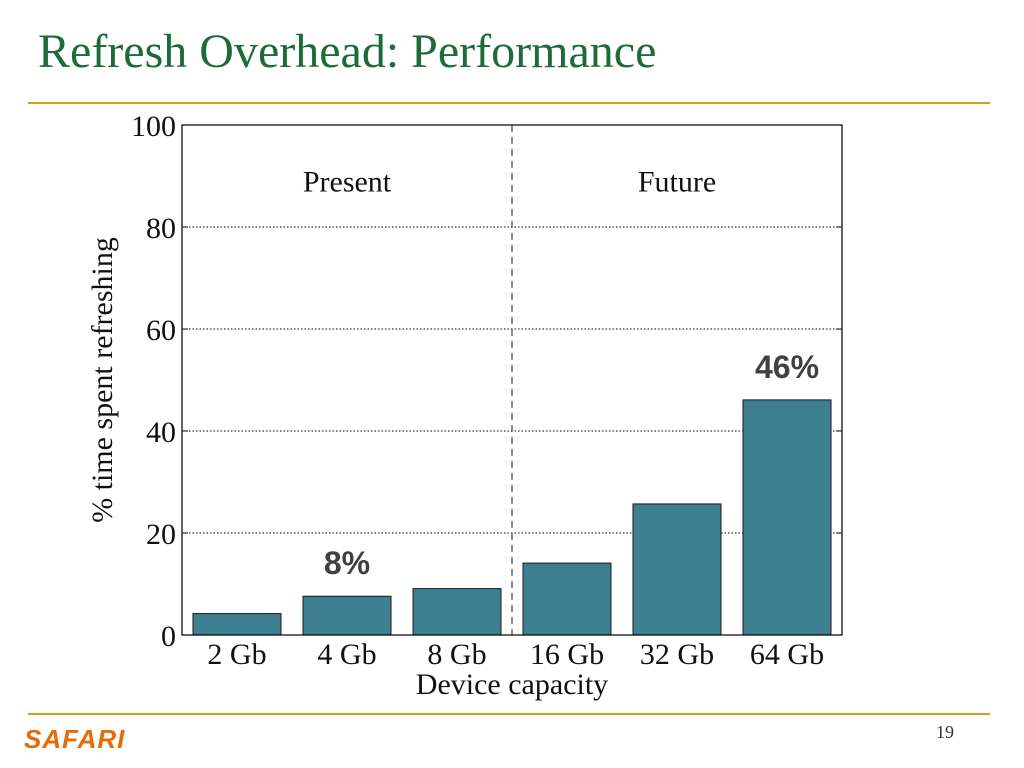 This screenshot has height=768, width=1024. What do you see at coordinates (347, 51) in the screenshot?
I see `slide-title: Refresh Overhead: Performance` at bounding box center [347, 51].